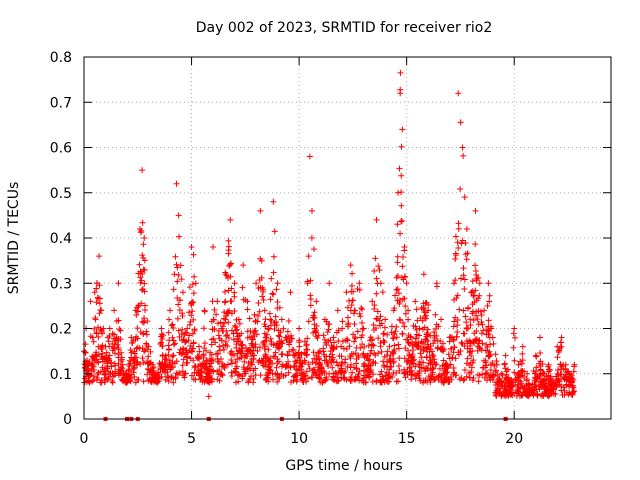  I want to click on x-tick-label: 0, so click(84, 439).